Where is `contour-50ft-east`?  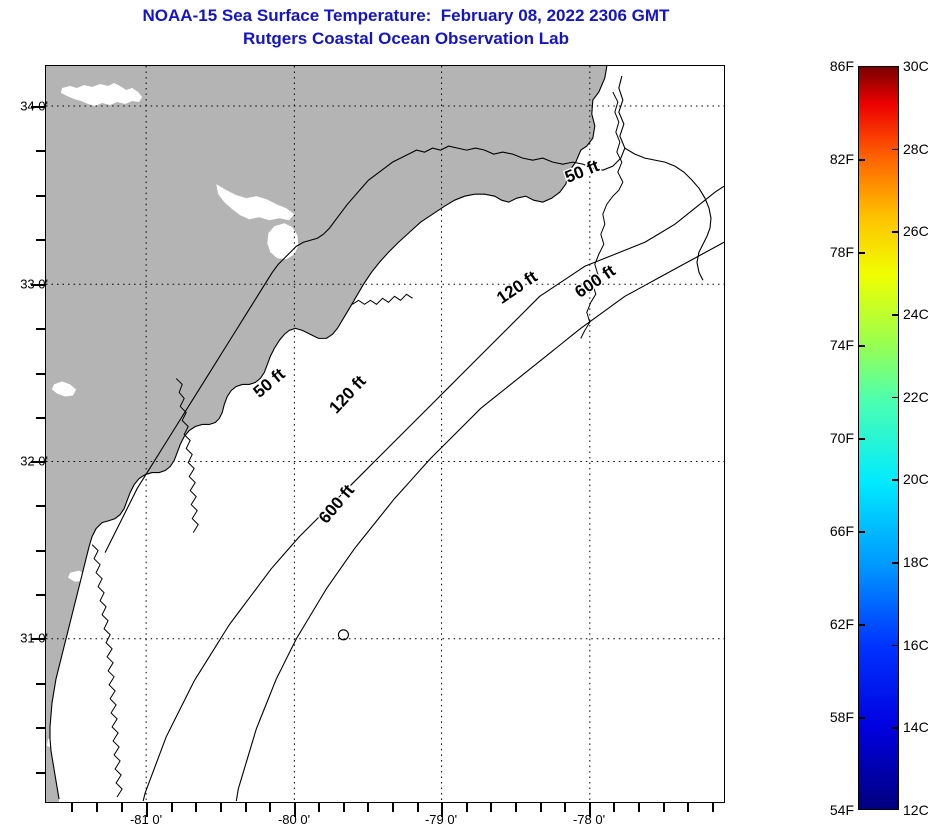 contour-50ft-east is located at coordinates (668, 214).